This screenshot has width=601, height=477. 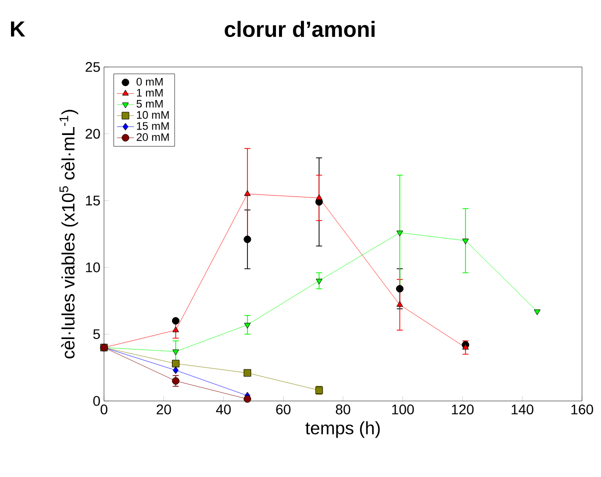 What do you see at coordinates (343, 409) in the screenshot?
I see `x-tick-label: 80` at bounding box center [343, 409].